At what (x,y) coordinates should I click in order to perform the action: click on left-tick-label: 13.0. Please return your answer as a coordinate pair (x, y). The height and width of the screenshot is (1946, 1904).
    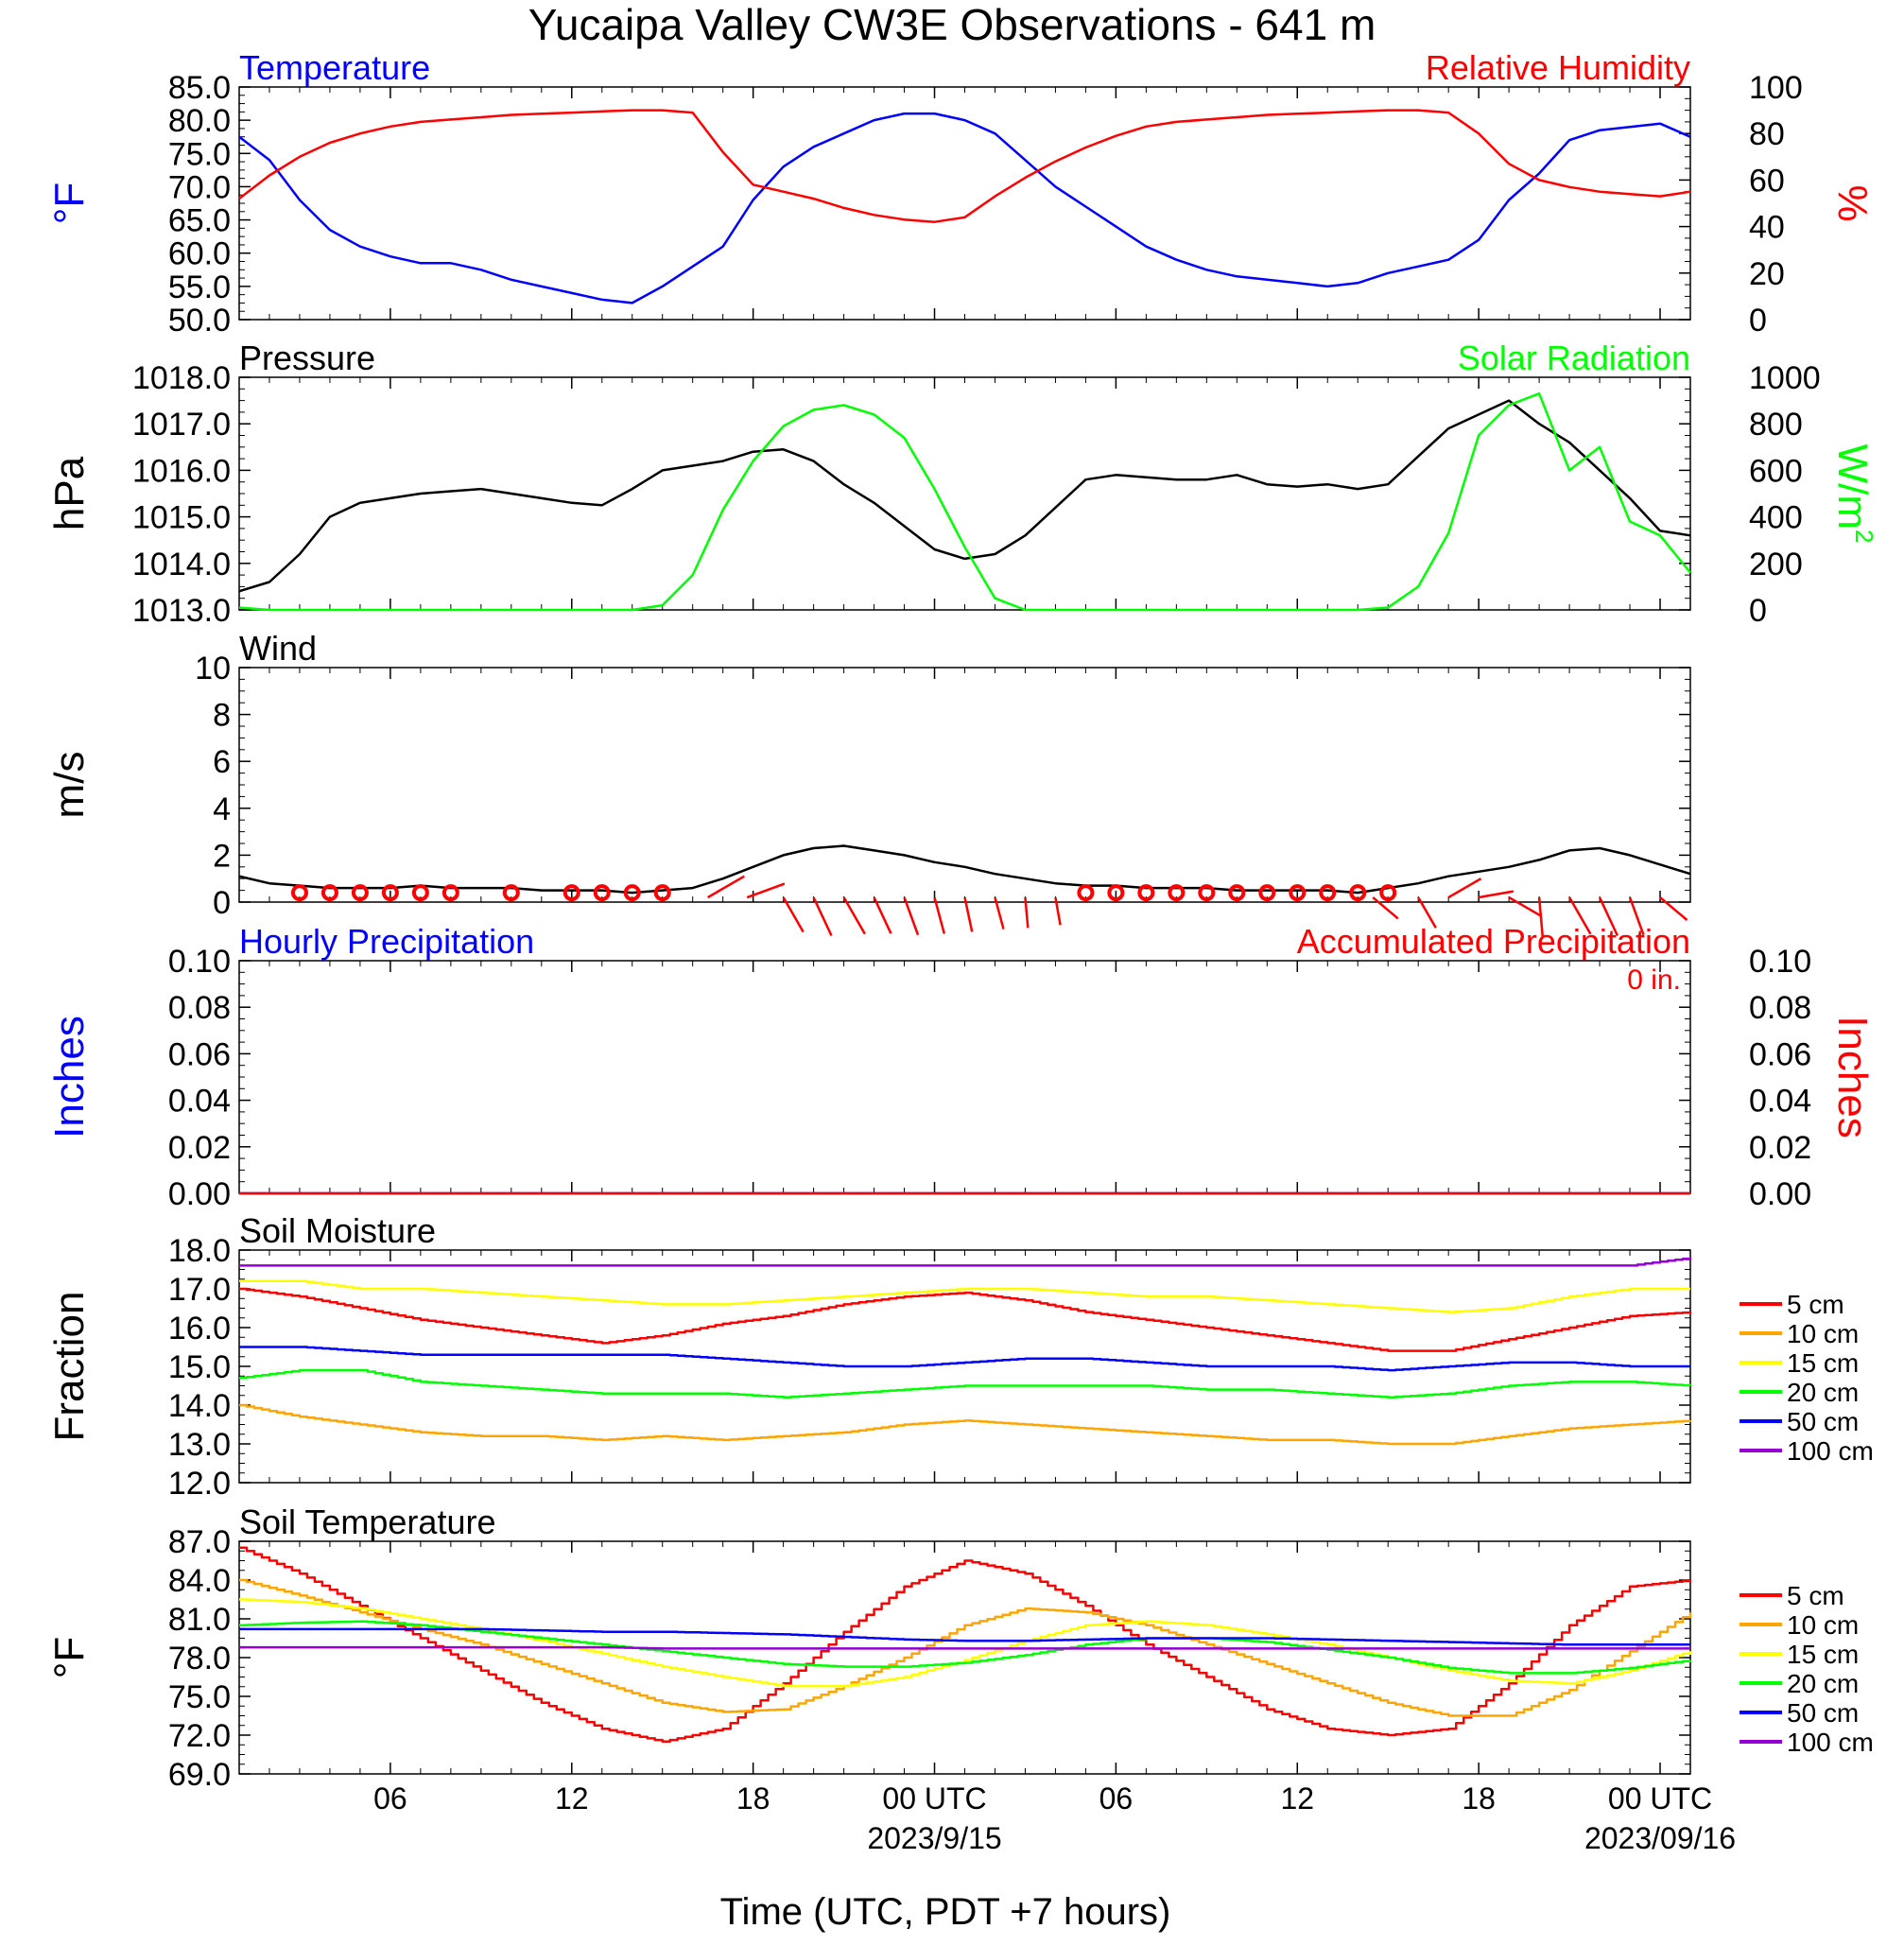
    Looking at the image, I should click on (199, 1445).